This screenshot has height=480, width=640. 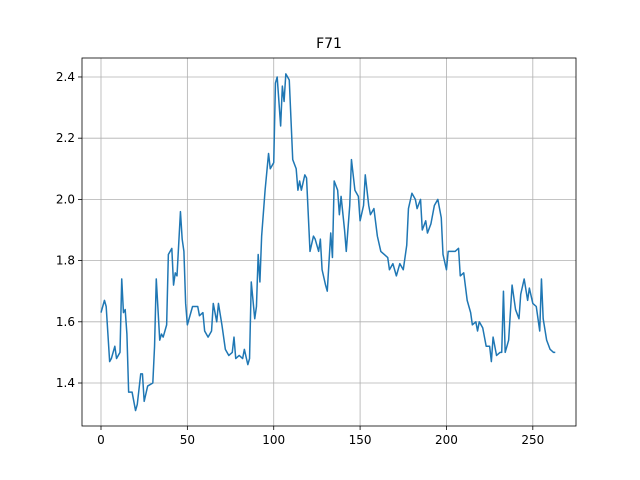 I want to click on y-tick-label: 2.0, so click(x=65, y=199).